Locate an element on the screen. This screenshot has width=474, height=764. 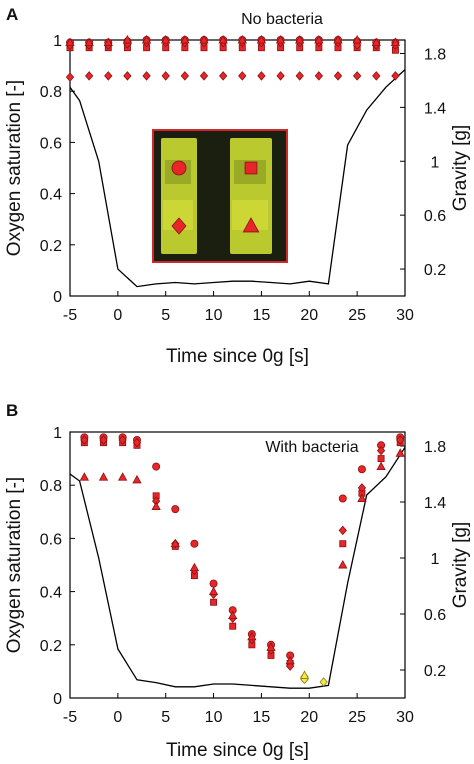
panel-letter: B is located at coordinates (12, 410).